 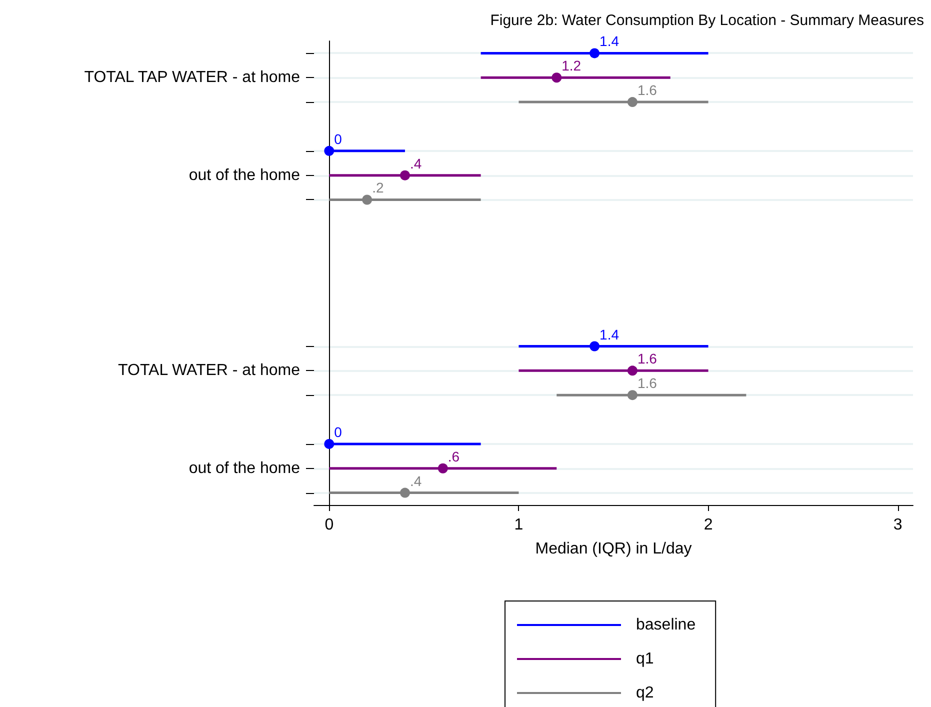 What do you see at coordinates (454, 456) in the screenshot?
I see `data-label: .6` at bounding box center [454, 456].